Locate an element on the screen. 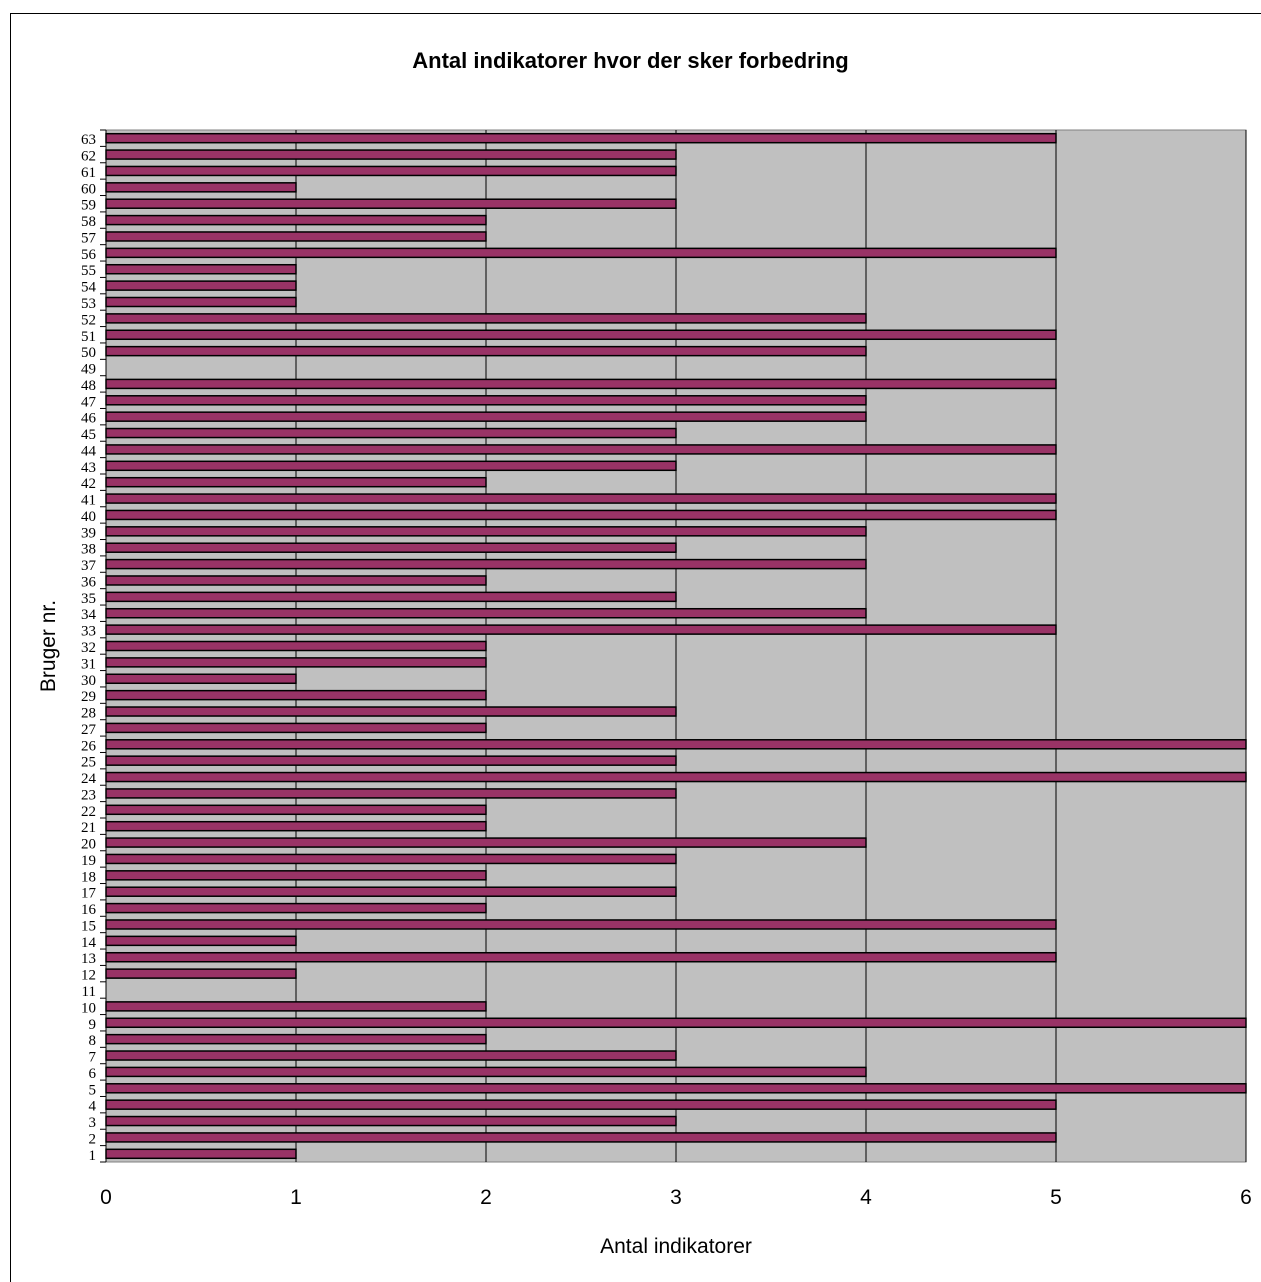 The width and height of the screenshot is (1261, 1282). y-tick-label: 14 is located at coordinates (89, 943).